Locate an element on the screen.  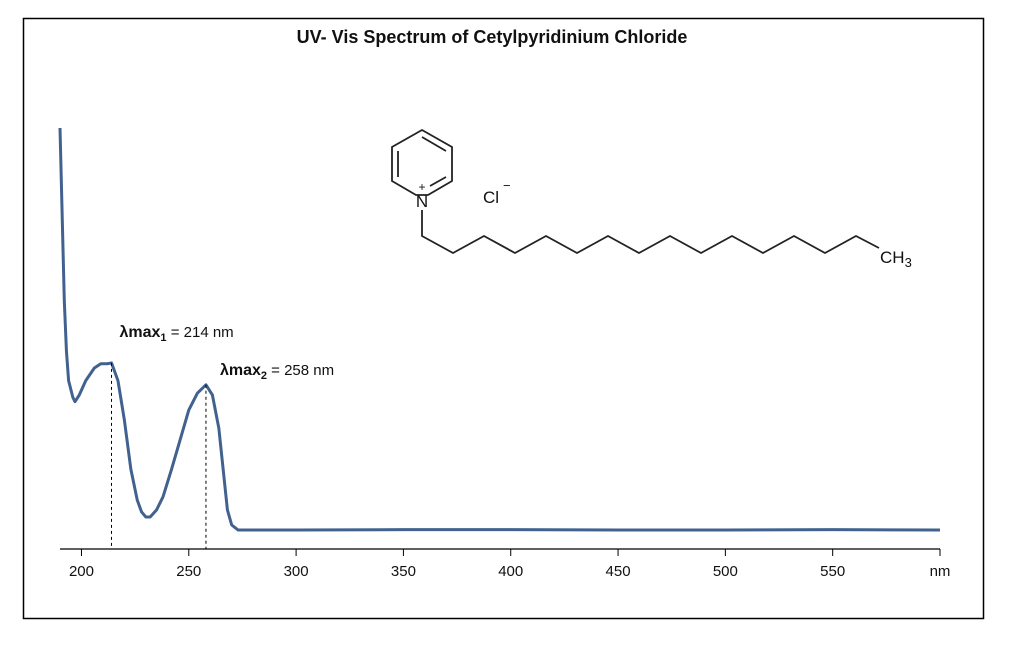
x-tick-label: 200 is located at coordinates (81, 571).